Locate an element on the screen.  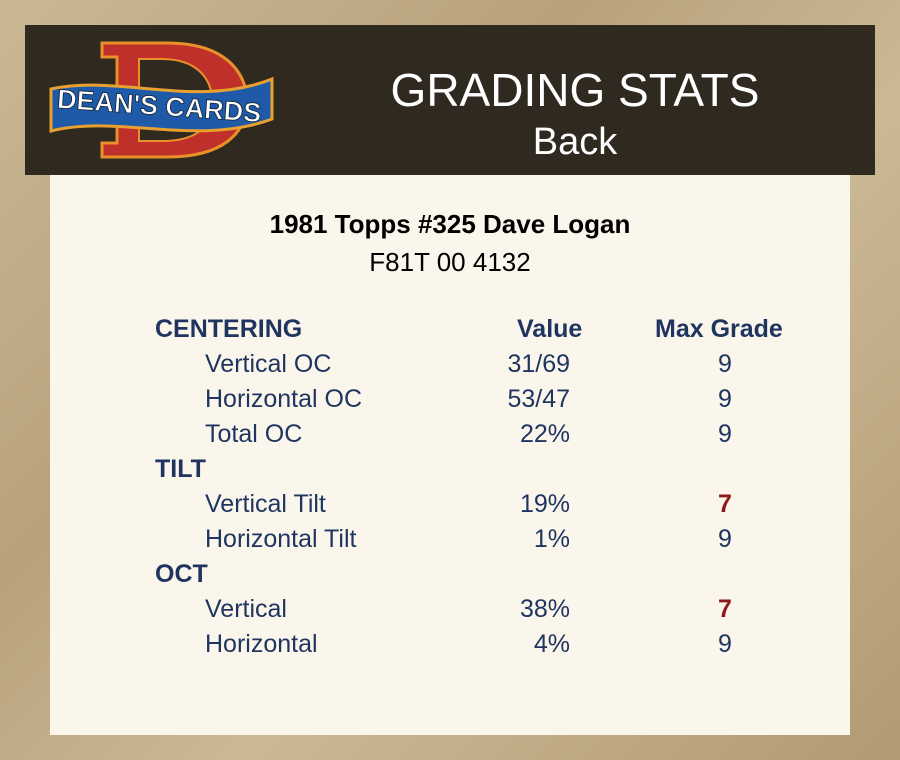
stat-label: Vertical is located at coordinates (246, 609).